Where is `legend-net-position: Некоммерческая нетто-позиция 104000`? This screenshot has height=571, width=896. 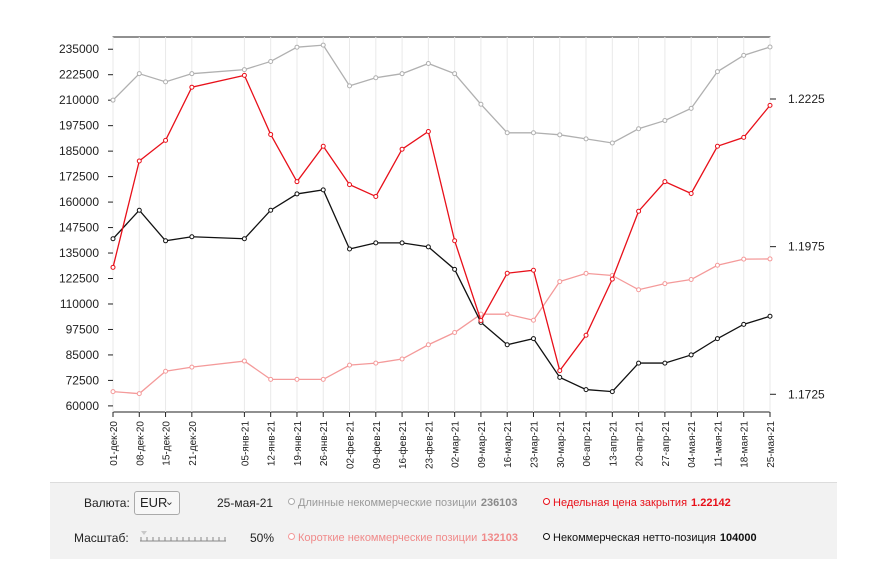
legend-net-position: Некоммерческая нетто-позиция 104000 is located at coordinates (650, 538).